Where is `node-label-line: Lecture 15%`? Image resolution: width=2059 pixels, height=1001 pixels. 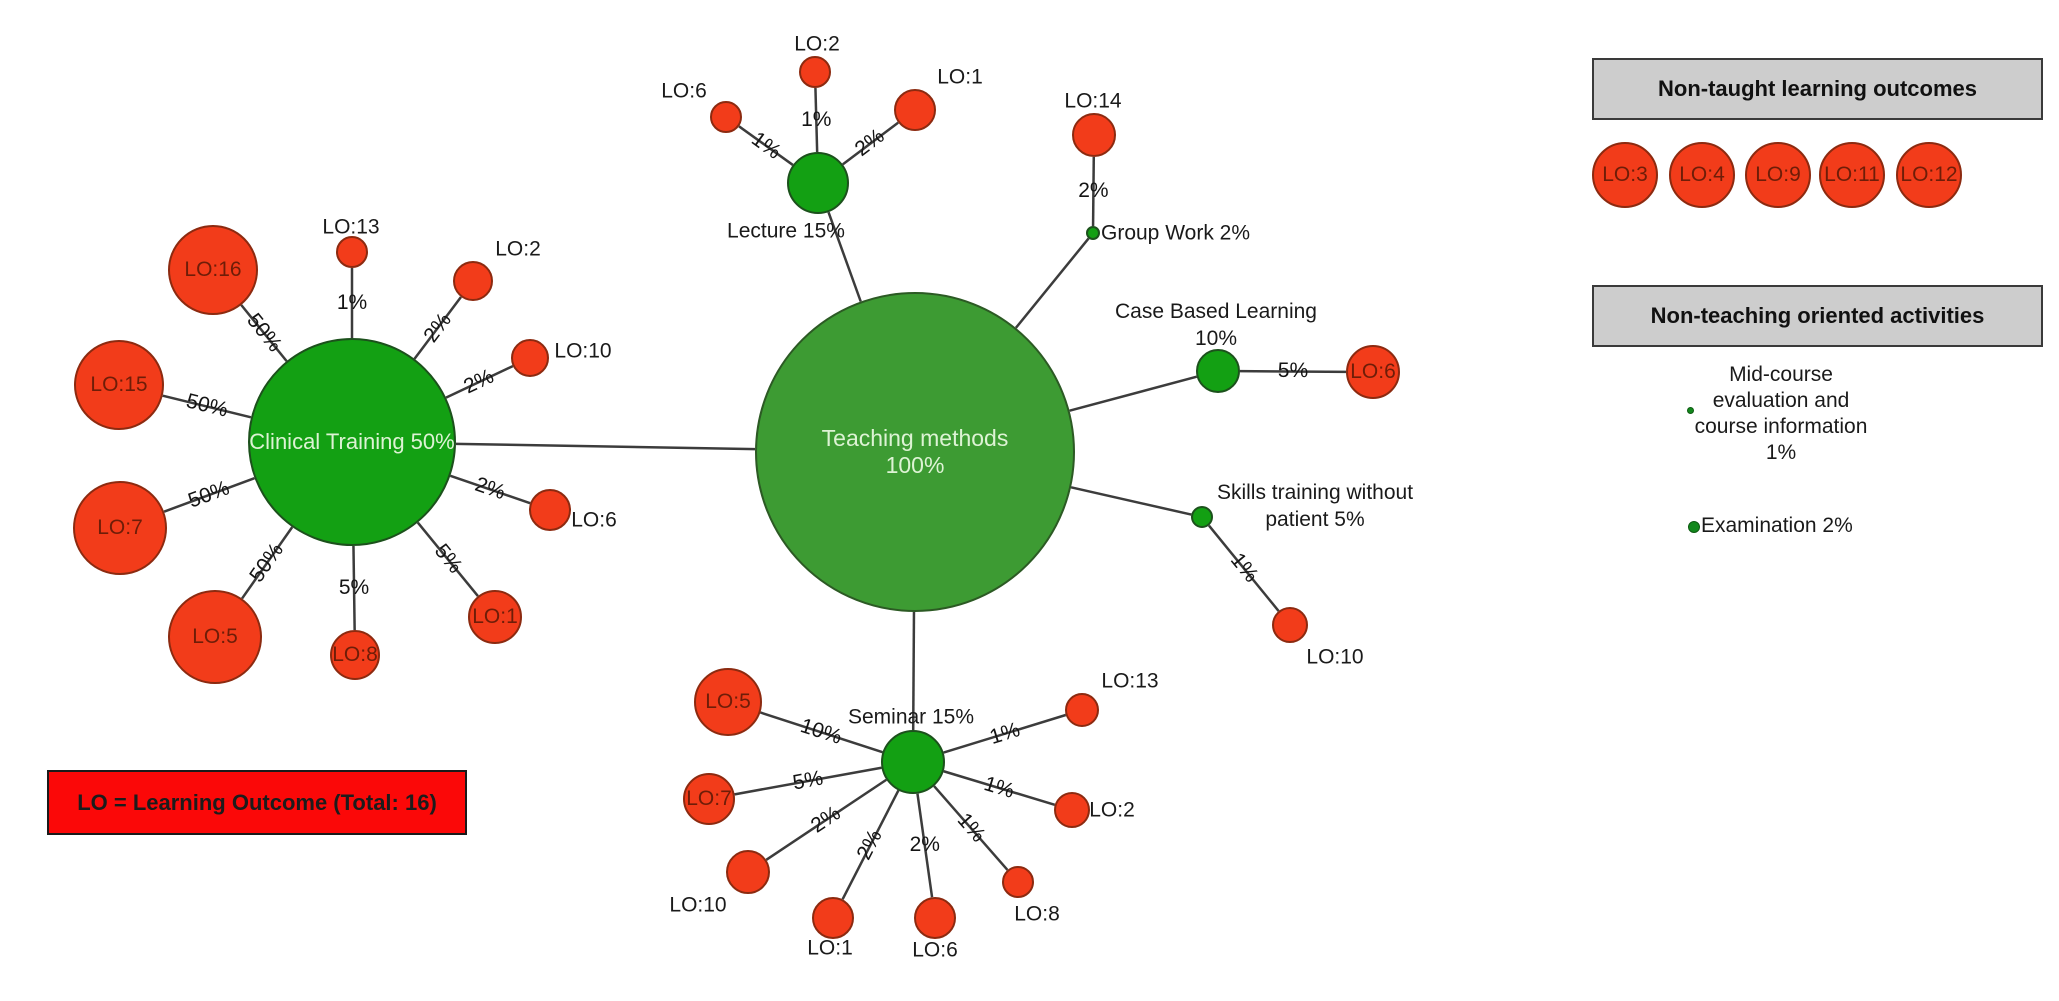 node-label-line: Lecture 15% is located at coordinates (786, 231).